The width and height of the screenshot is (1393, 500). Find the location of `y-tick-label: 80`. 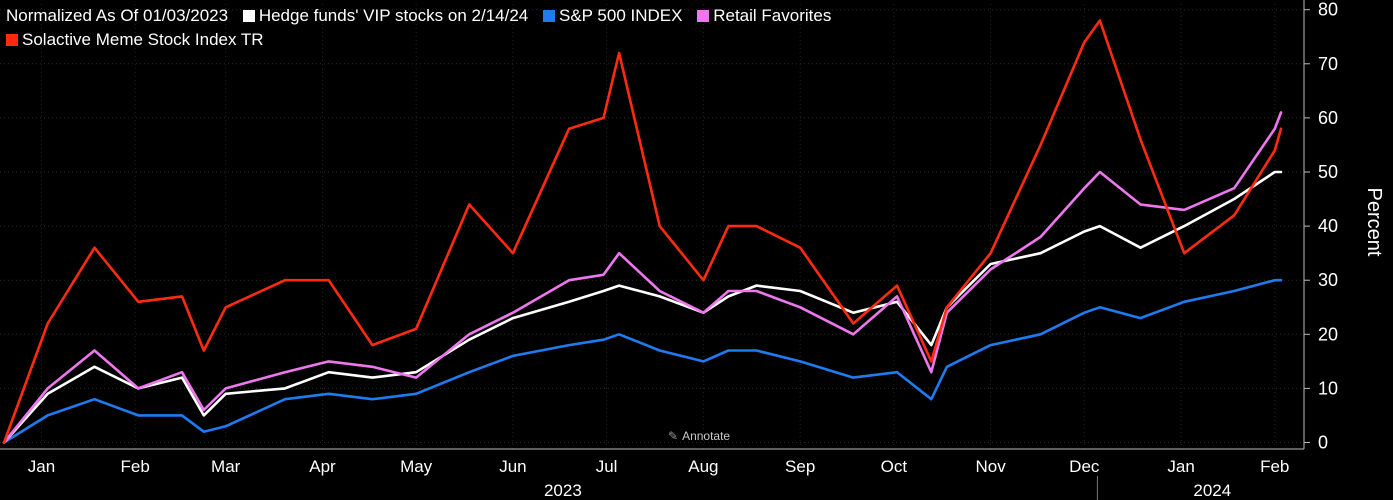

y-tick-label: 80 is located at coordinates (1328, 10).